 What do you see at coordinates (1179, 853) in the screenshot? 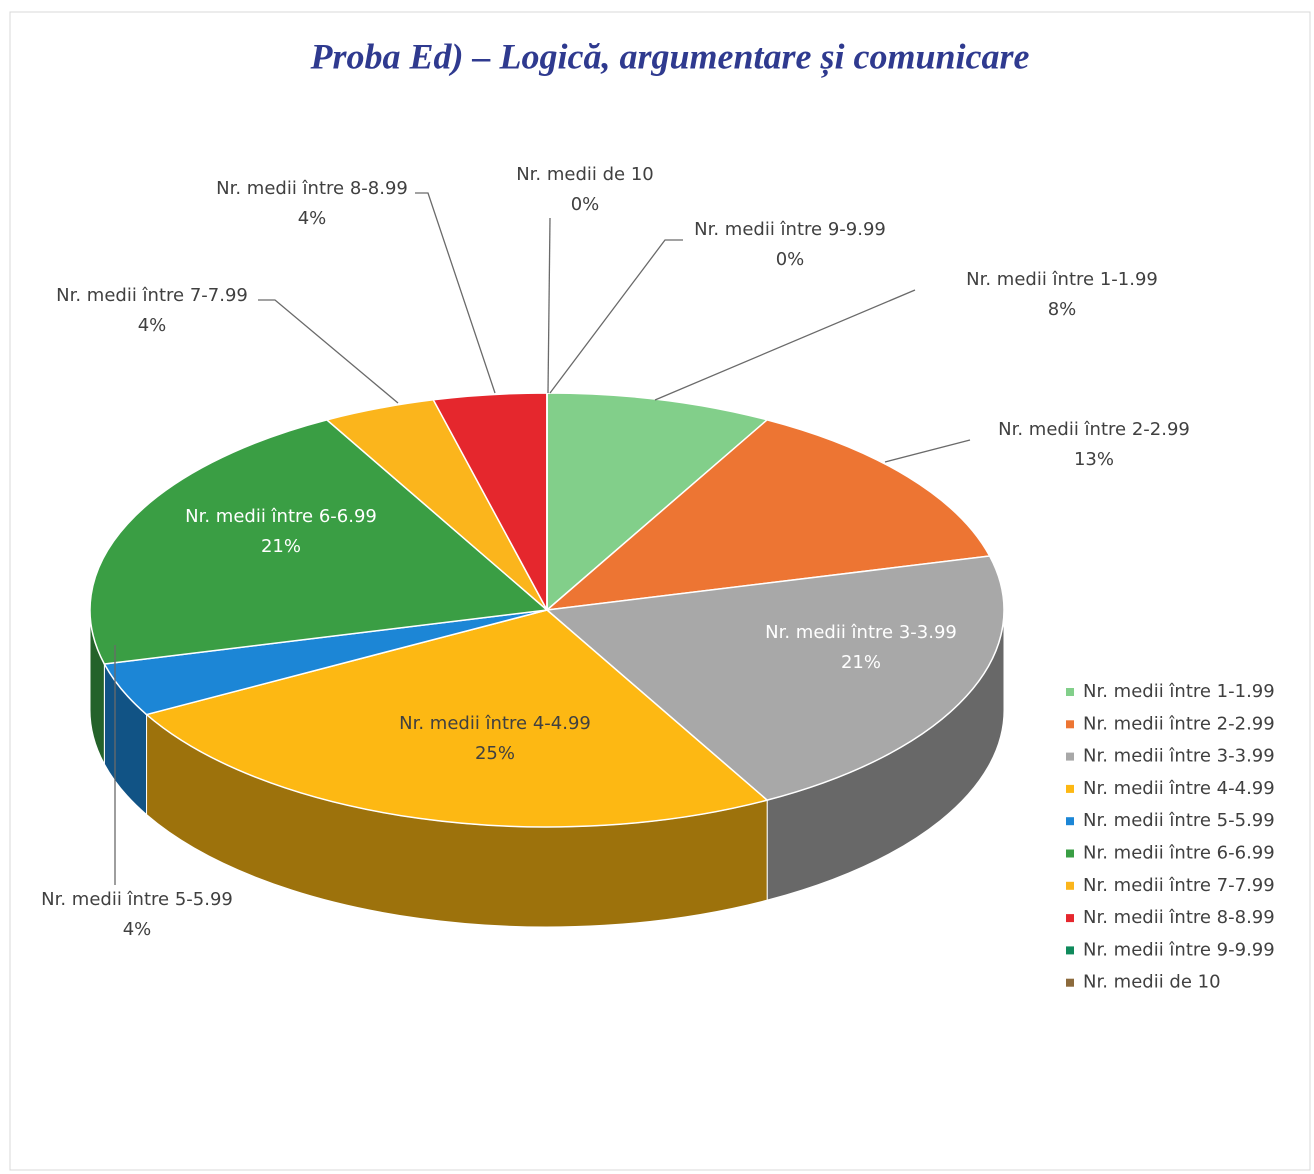
I see `legend-label: Nr. medii între 6-6.99` at bounding box center [1179, 853].